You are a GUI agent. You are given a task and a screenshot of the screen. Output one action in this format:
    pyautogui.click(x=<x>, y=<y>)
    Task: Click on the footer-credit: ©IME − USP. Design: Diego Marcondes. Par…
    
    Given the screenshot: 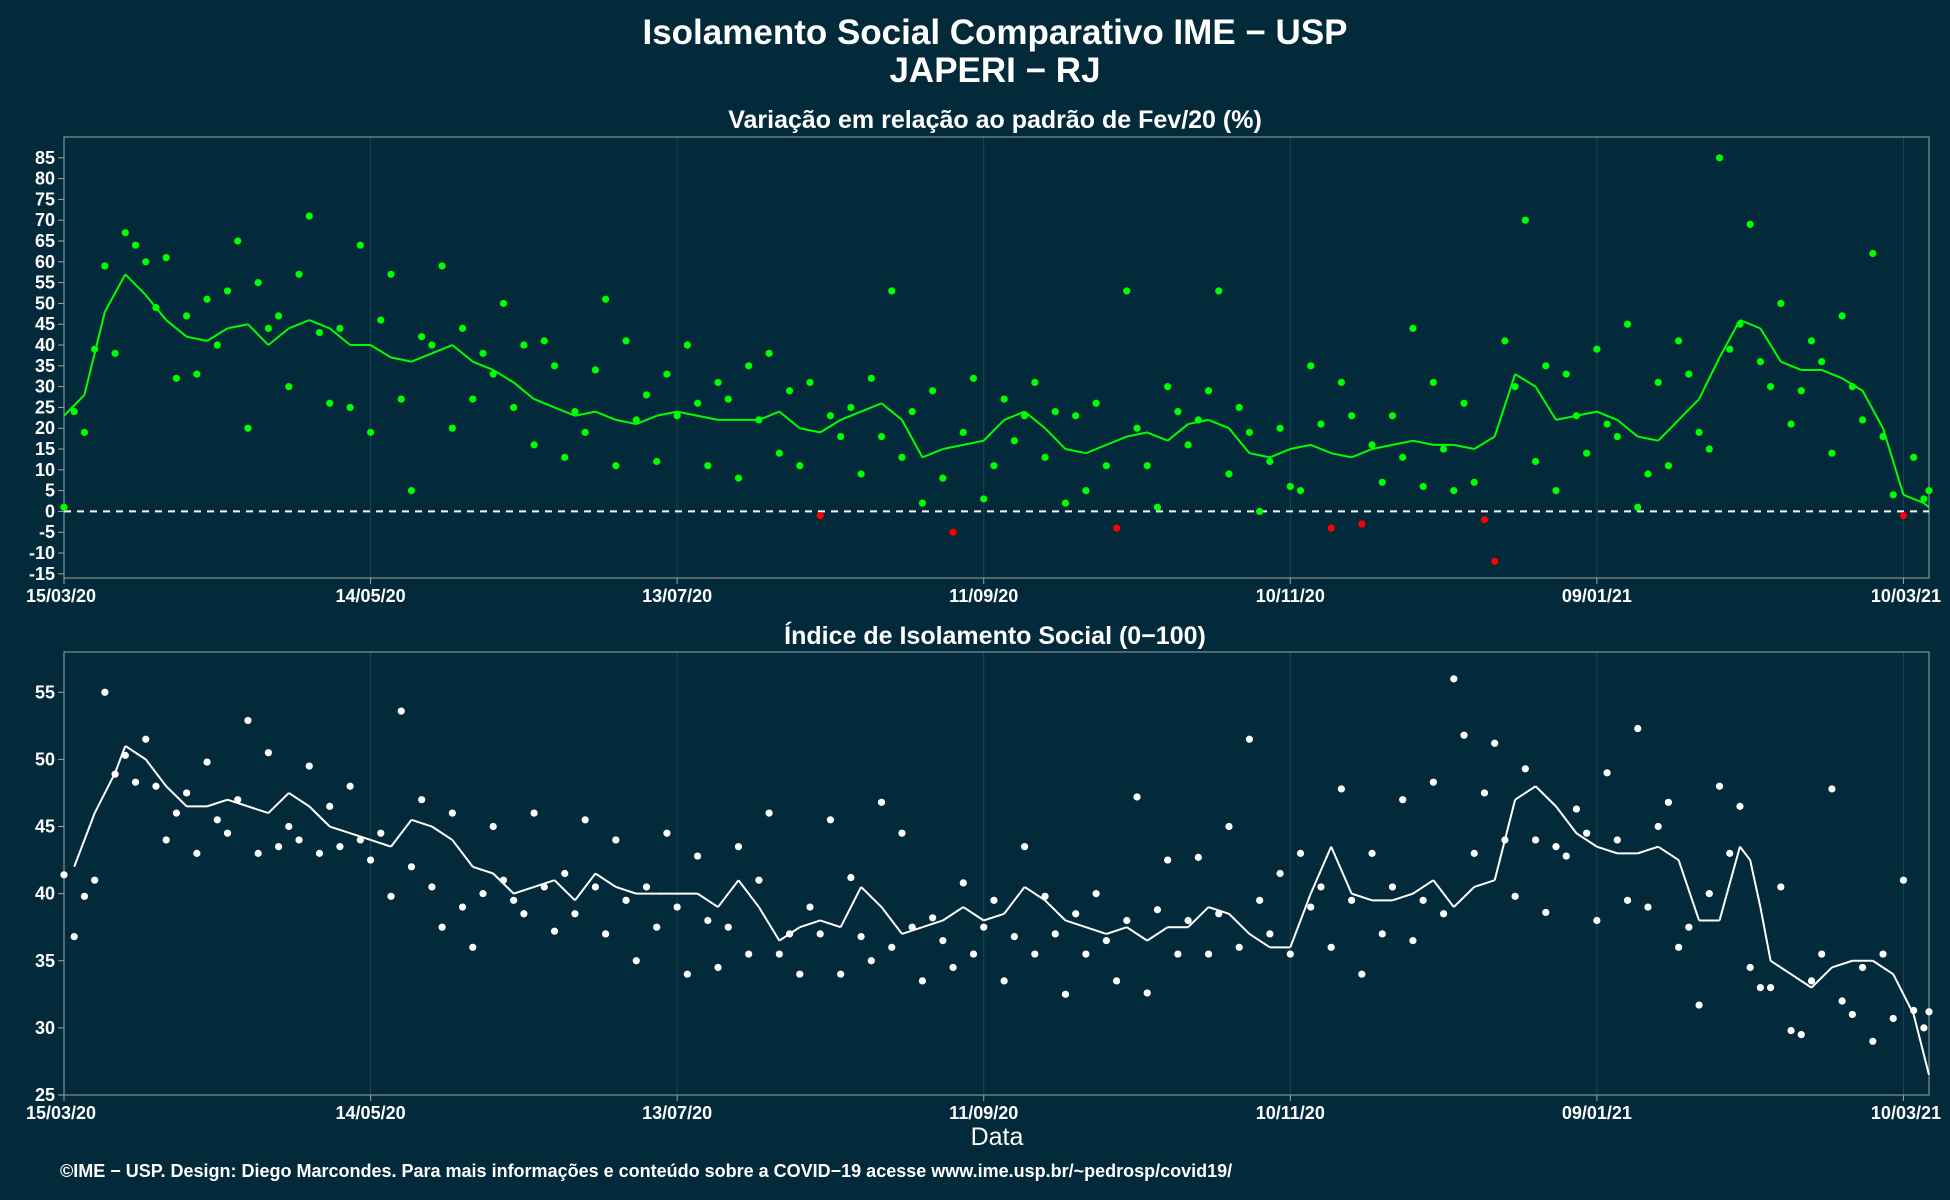 What is the action you would take?
    pyautogui.click(x=646, y=1171)
    